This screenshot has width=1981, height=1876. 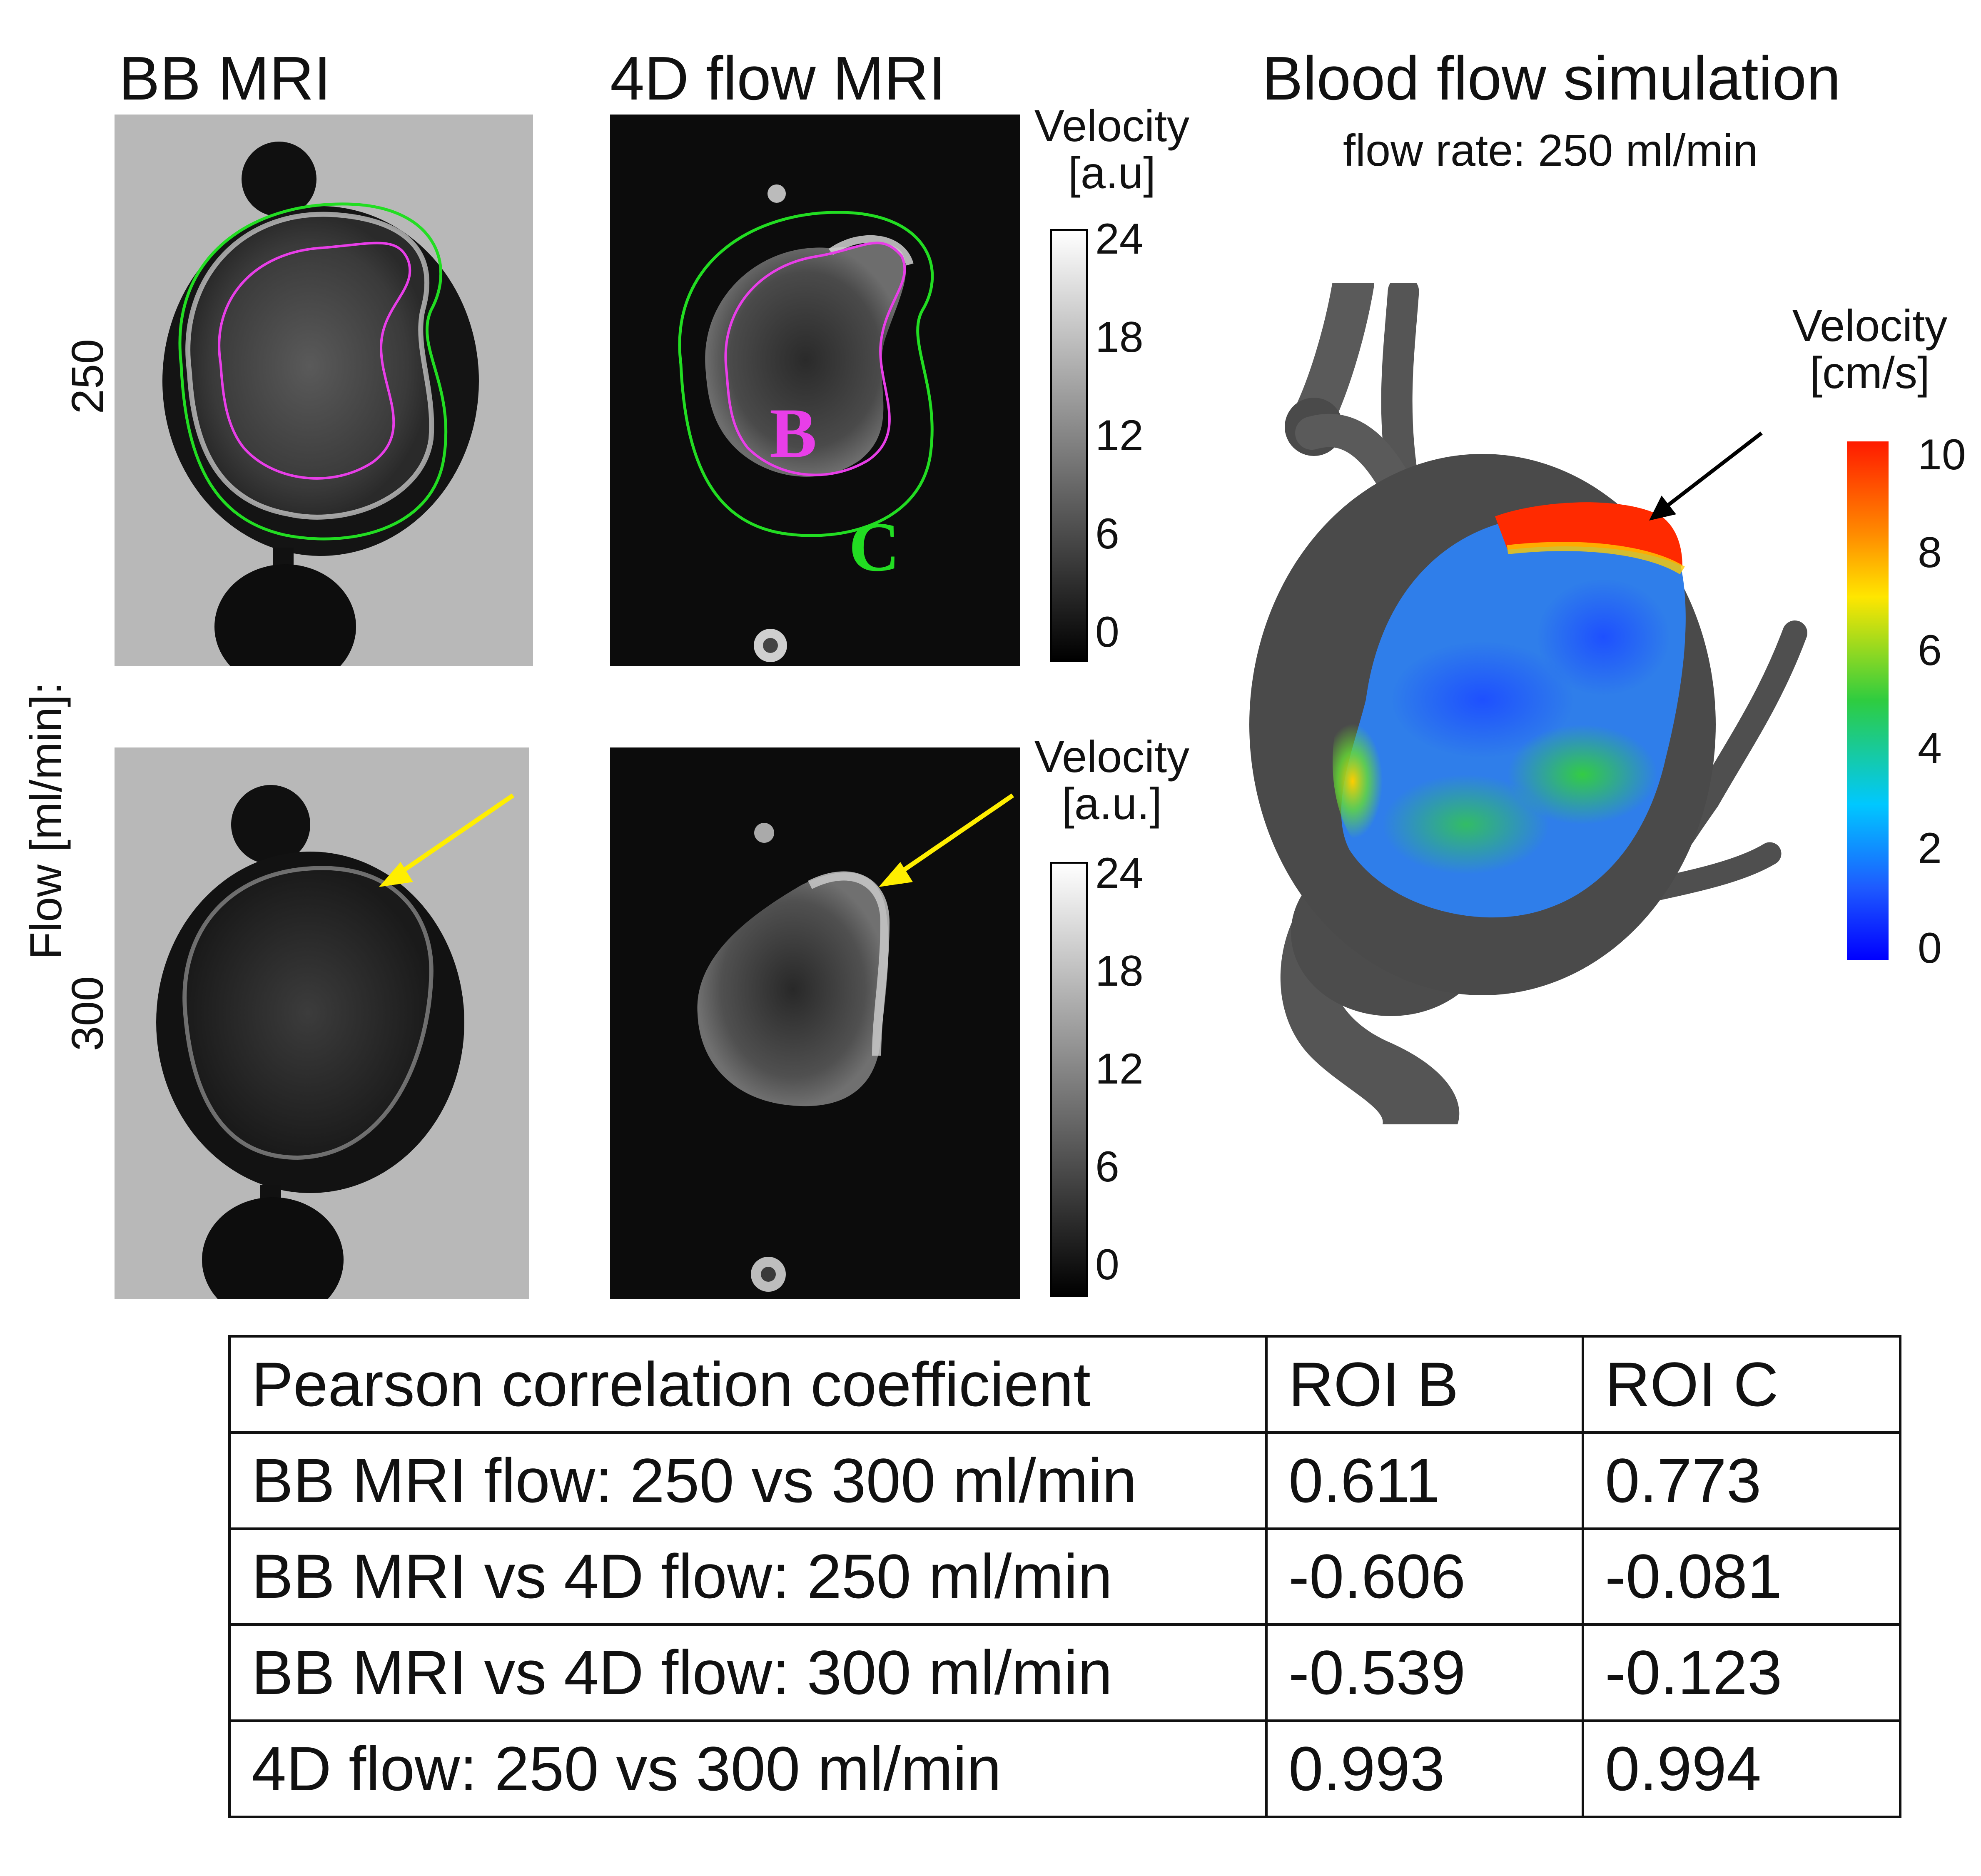 I want to click on flow-axis-label: Flow [ml/min]:, so click(x=45, y=821).